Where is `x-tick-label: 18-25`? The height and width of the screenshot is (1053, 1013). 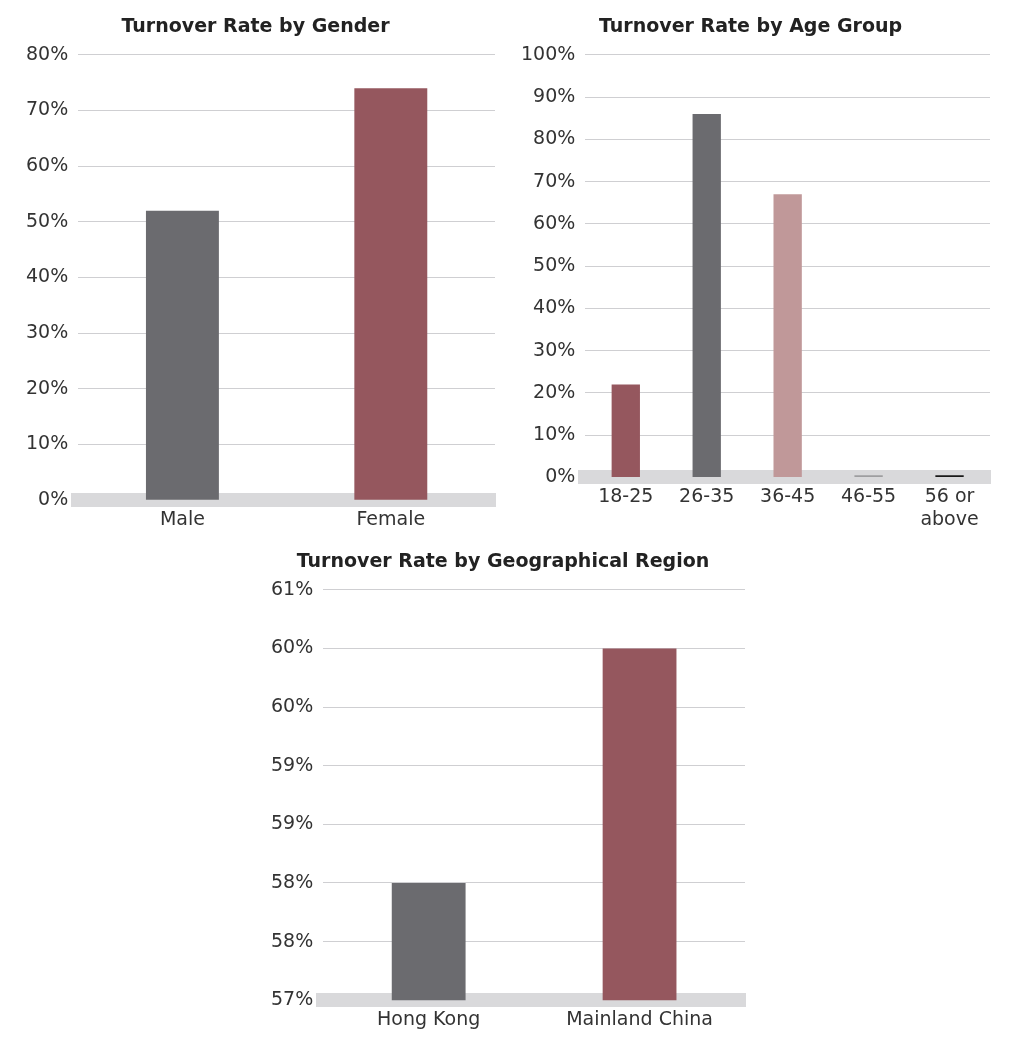
x-tick-label: 18-25 is located at coordinates (625, 494).